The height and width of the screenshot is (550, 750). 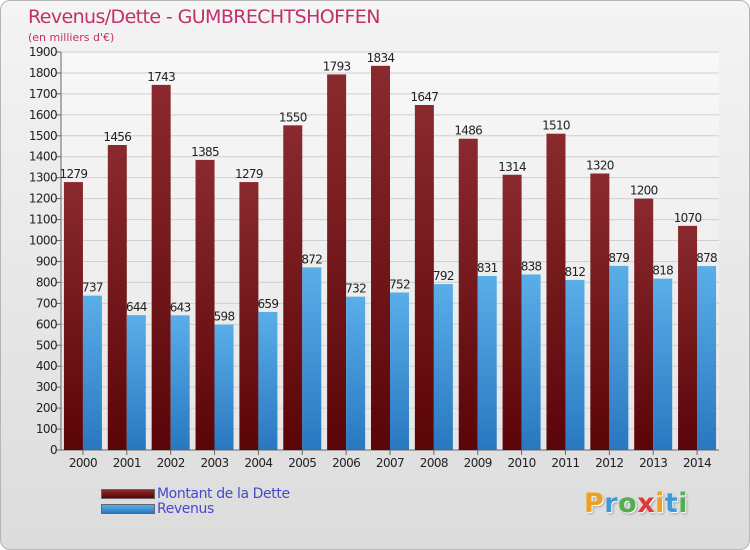 I want to click on y-tick-label: 1300, so click(x=43, y=178).